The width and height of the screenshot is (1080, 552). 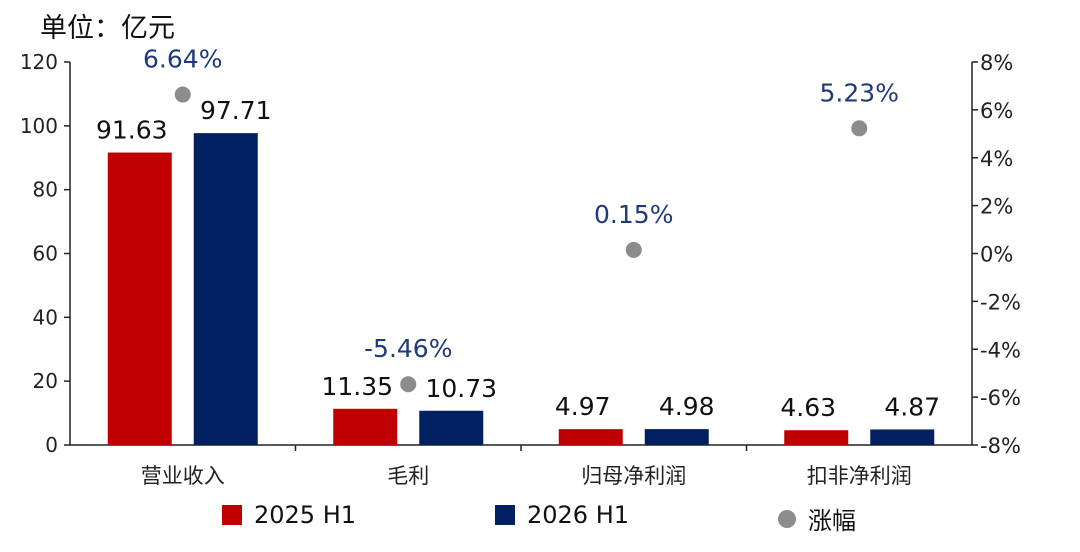 I want to click on category-label: 归母净利润, so click(x=633, y=476).